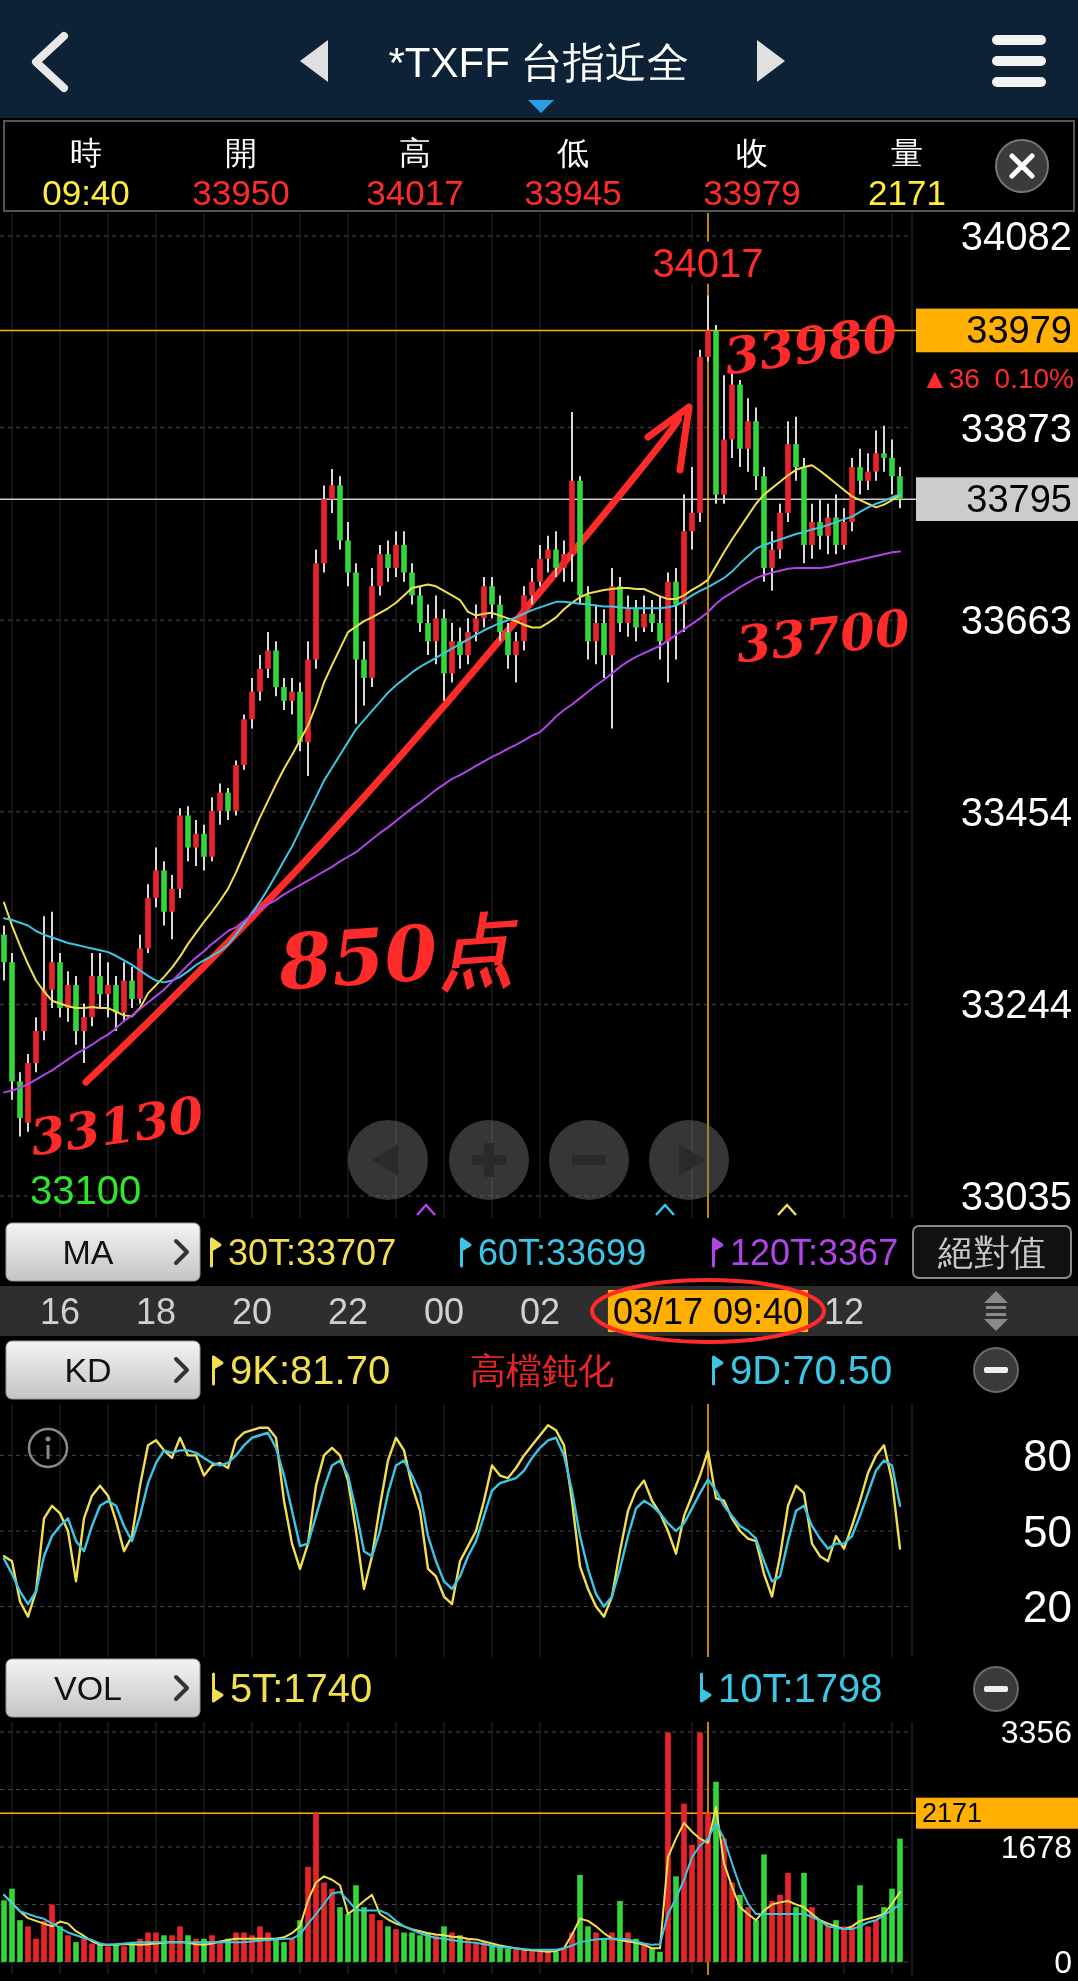  What do you see at coordinates (562, 1252) in the screenshot?
I see `legend-label: 60T:33699` at bounding box center [562, 1252].